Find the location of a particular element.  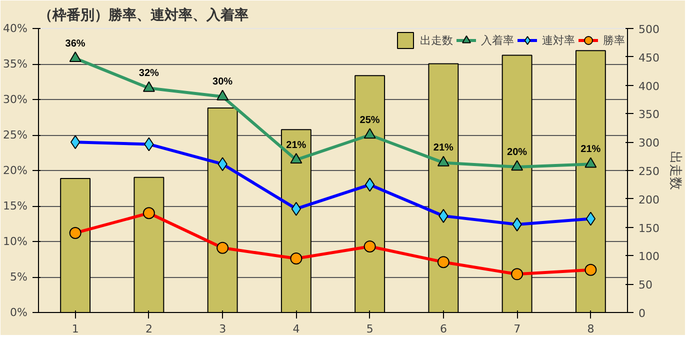

y2-tick-label: 50 is located at coordinates (645, 285).